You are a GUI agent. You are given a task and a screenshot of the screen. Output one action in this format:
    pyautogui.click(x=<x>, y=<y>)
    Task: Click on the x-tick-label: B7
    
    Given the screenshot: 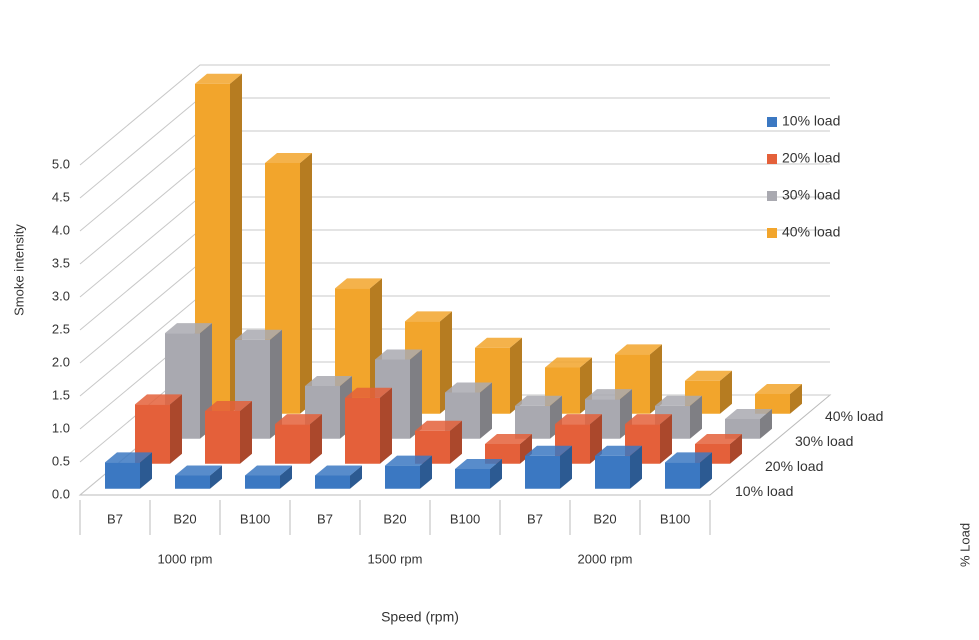 What is the action you would take?
    pyautogui.click(x=325, y=518)
    